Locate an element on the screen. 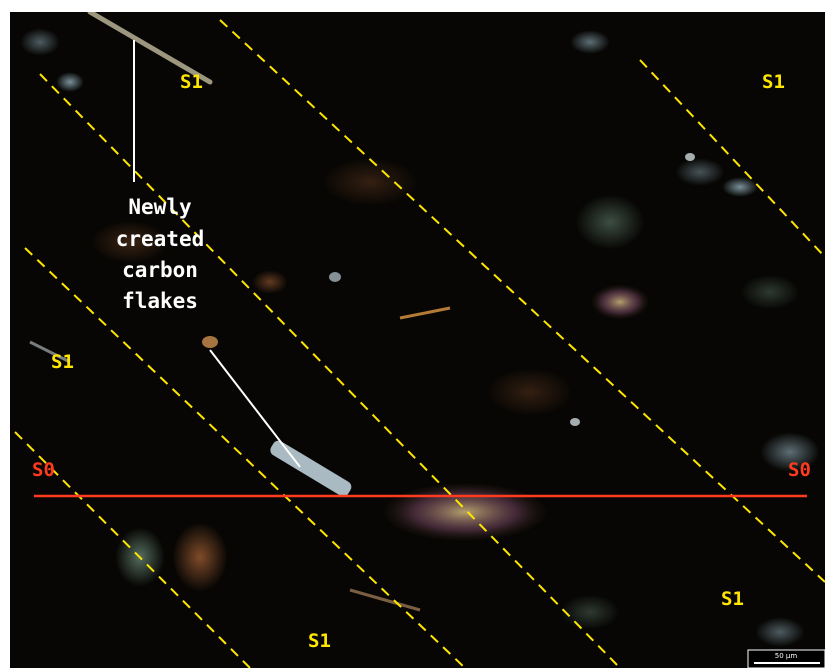 The height and width of the screenshot is (668, 826). scale-bar: 50 µm is located at coordinates (786, 658).